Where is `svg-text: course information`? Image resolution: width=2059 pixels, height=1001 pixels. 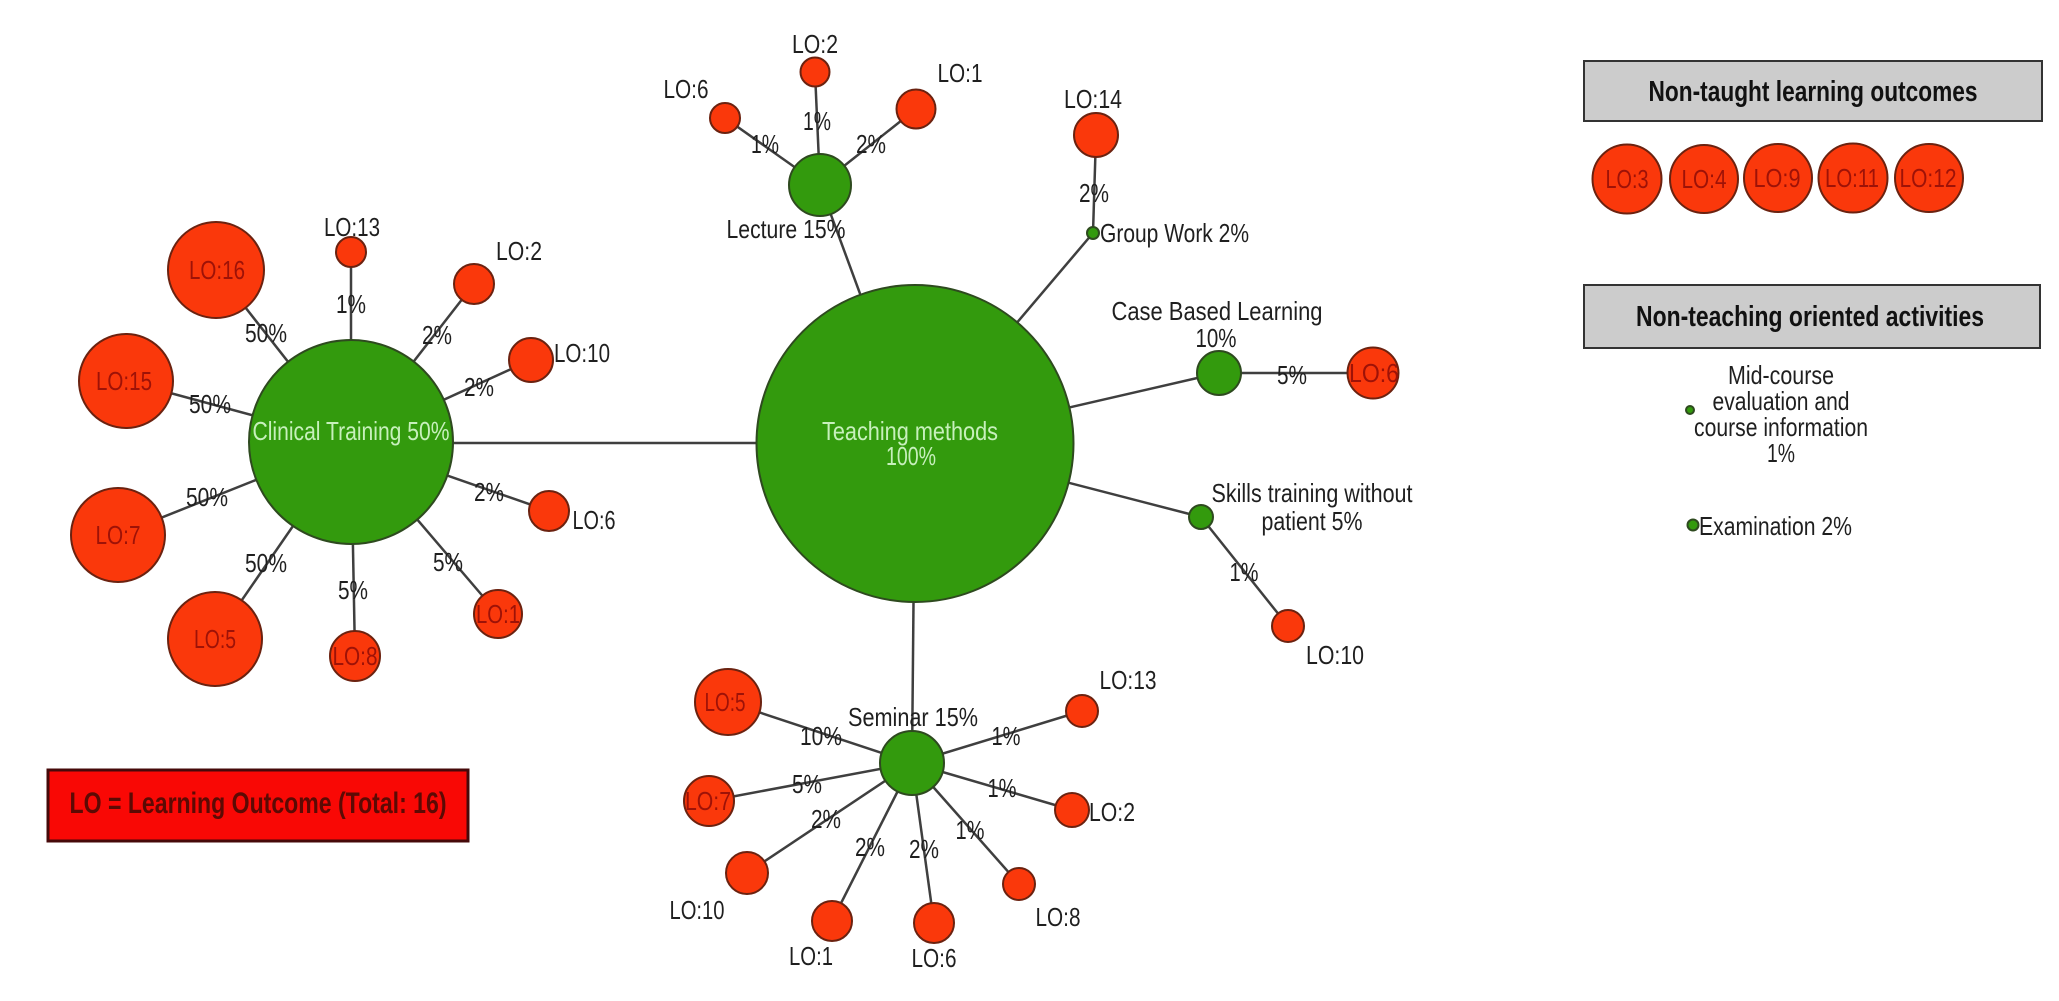
svg-text: course information is located at coordinates (1781, 427).